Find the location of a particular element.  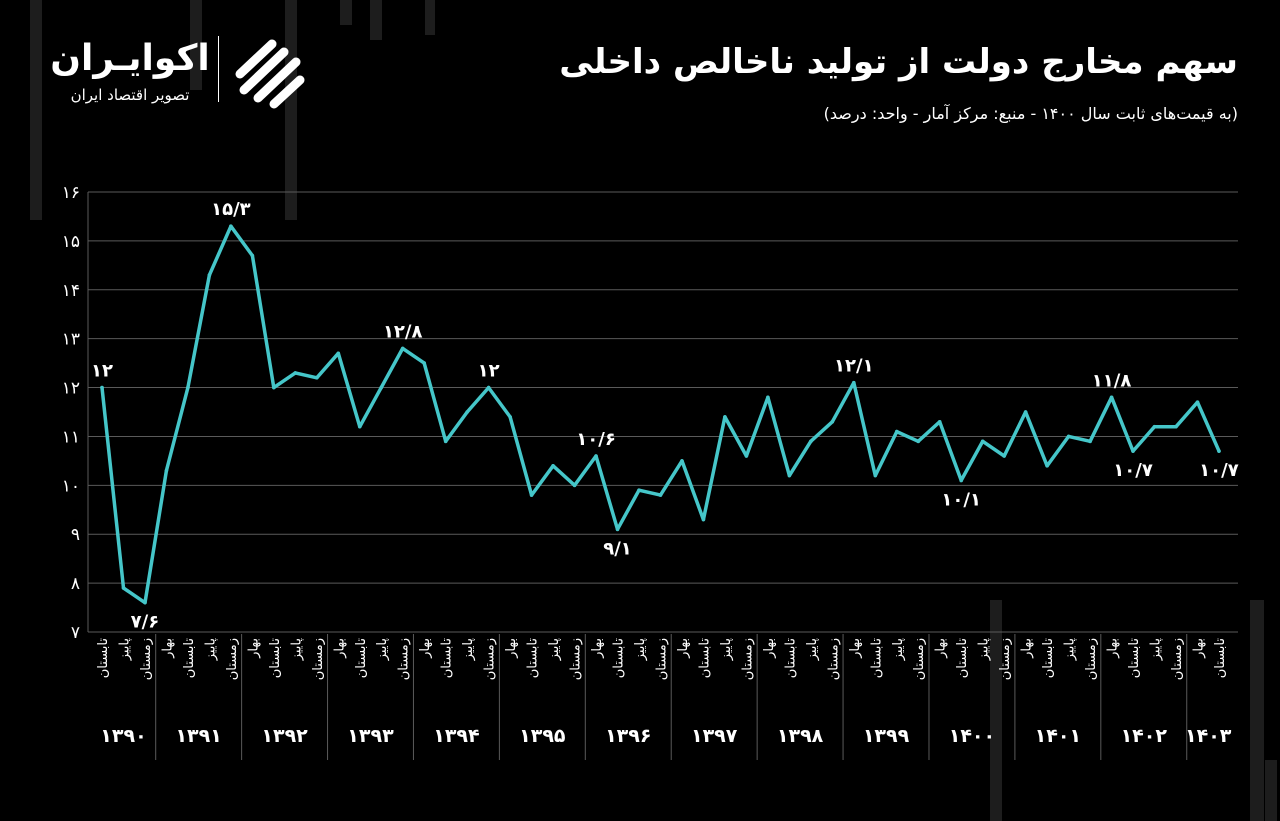

year-label: ۱۳۹۰ is located at coordinates (123, 736).